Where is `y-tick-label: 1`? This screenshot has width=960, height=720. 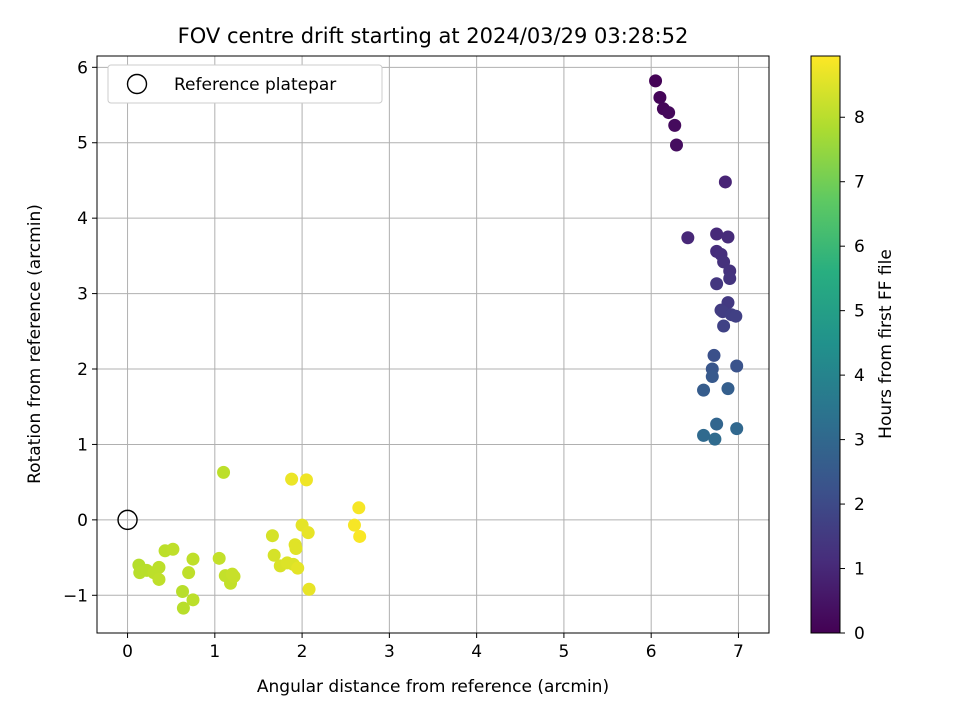 y-tick-label: 1 is located at coordinates (82, 445).